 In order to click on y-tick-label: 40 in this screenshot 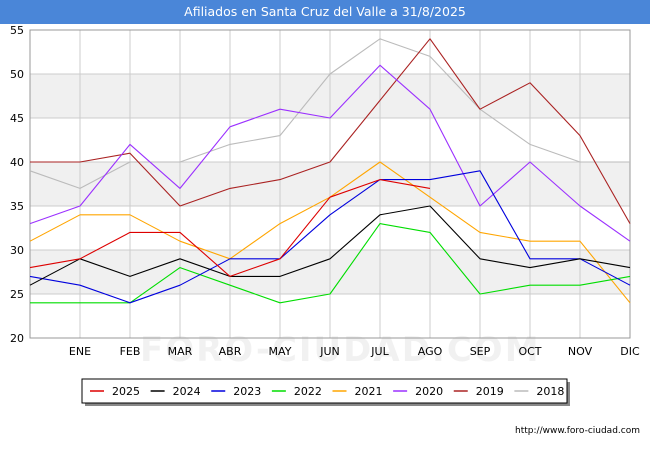, I will do `click(17, 162)`.